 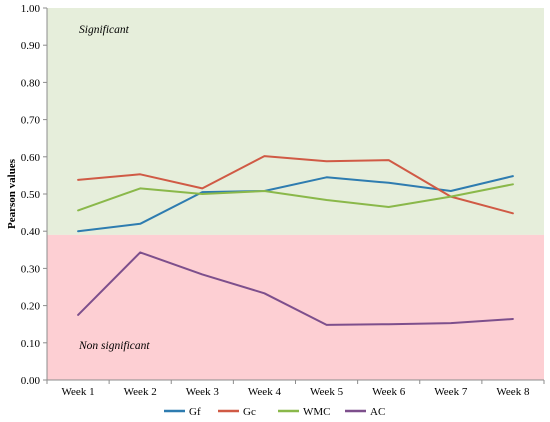 What do you see at coordinates (295, 197) in the screenshot?
I see `series-line-wmc` at bounding box center [295, 197].